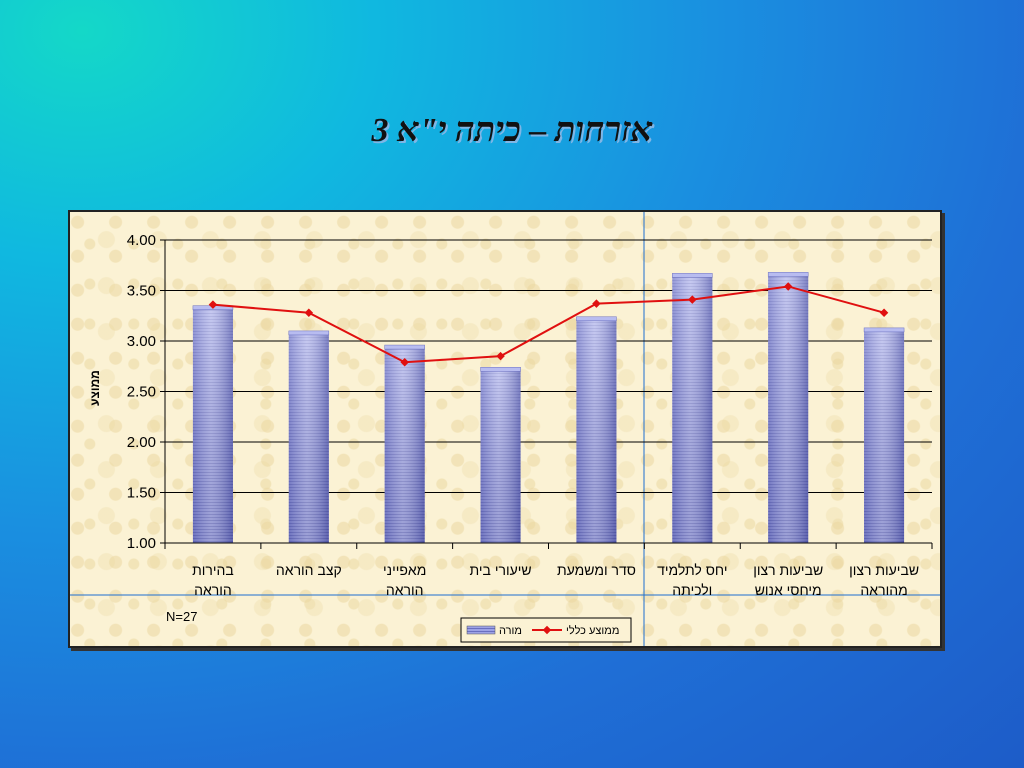  What do you see at coordinates (512, 130) in the screenshot?
I see `slide-title: אזרחות – כיתה י"א 3` at bounding box center [512, 130].